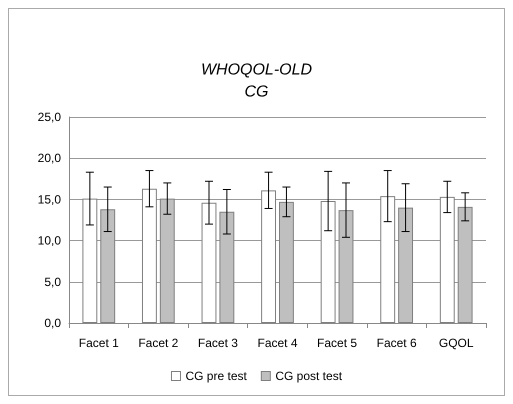  What do you see at coordinates (158, 343) in the screenshot?
I see `x-tick-label: Facet 2` at bounding box center [158, 343].